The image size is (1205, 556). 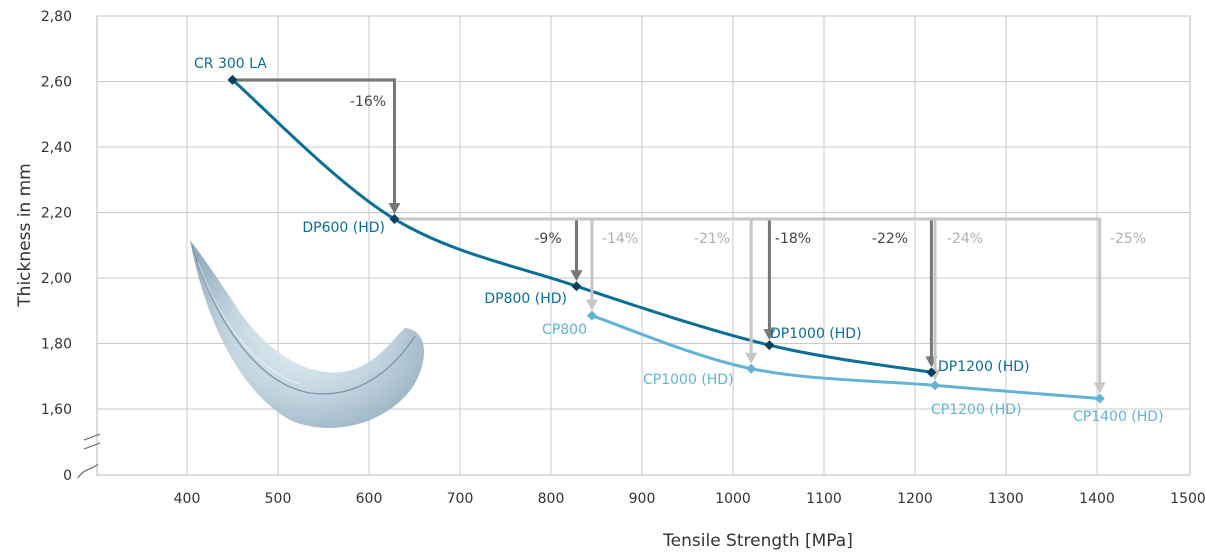 What do you see at coordinates (984, 367) in the screenshot?
I see `data-point-label: DP1200 (HD)` at bounding box center [984, 367].